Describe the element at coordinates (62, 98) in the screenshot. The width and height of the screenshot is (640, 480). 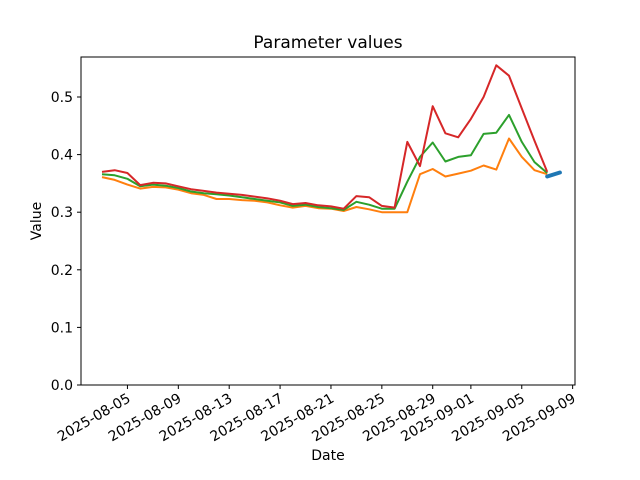
I see `y-tick-label: 0.5` at that location.